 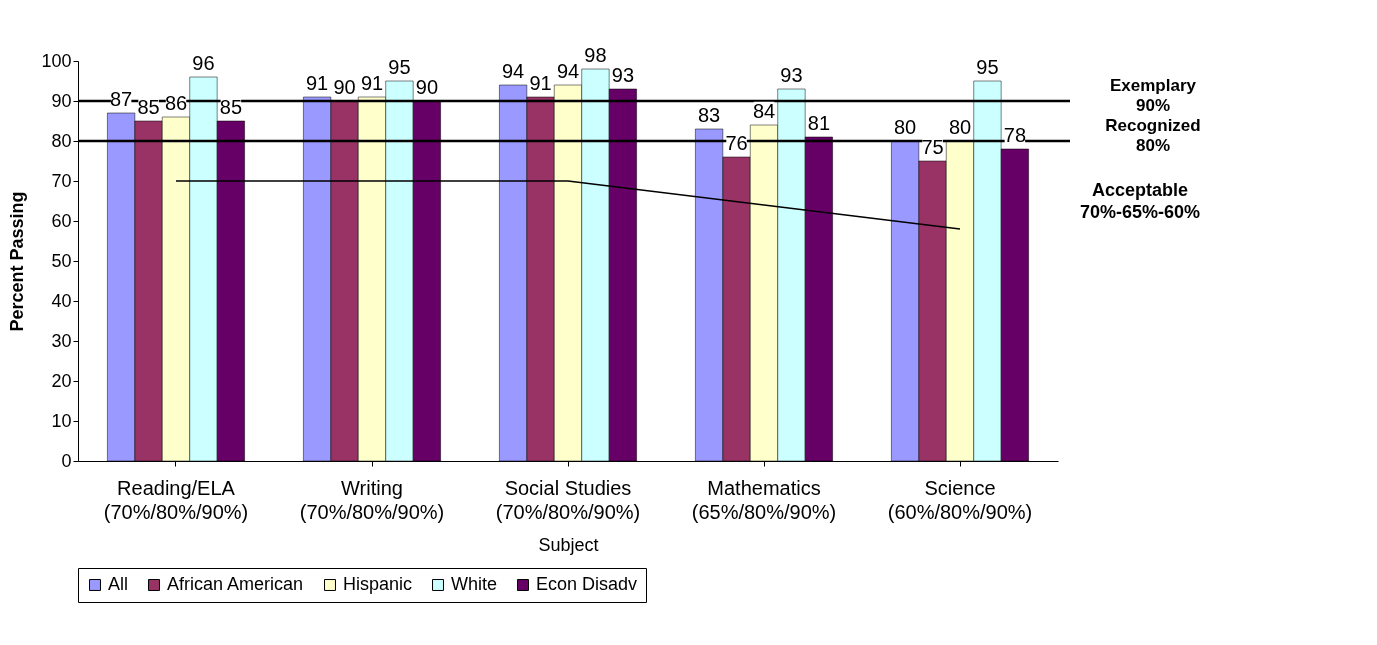 What do you see at coordinates (61, 420) in the screenshot?
I see `y-tick-label: 10` at bounding box center [61, 420].